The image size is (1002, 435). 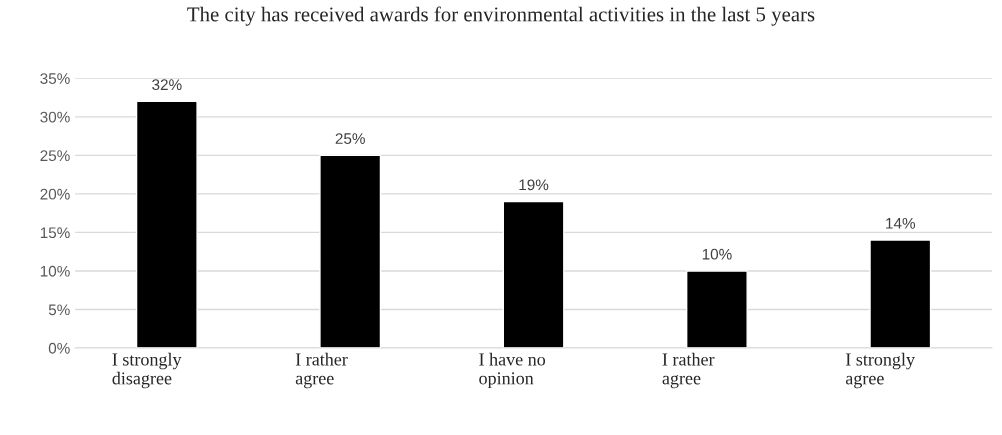 What do you see at coordinates (55, 117) in the screenshot?
I see `y-tick-label: 30%` at bounding box center [55, 117].